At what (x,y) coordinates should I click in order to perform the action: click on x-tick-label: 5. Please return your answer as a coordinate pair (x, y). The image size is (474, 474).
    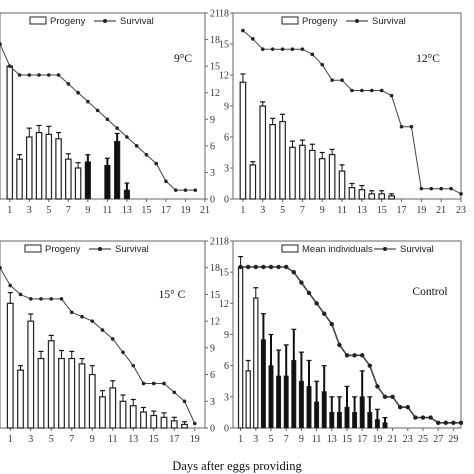
    Looking at the image, I should click on (282, 210).